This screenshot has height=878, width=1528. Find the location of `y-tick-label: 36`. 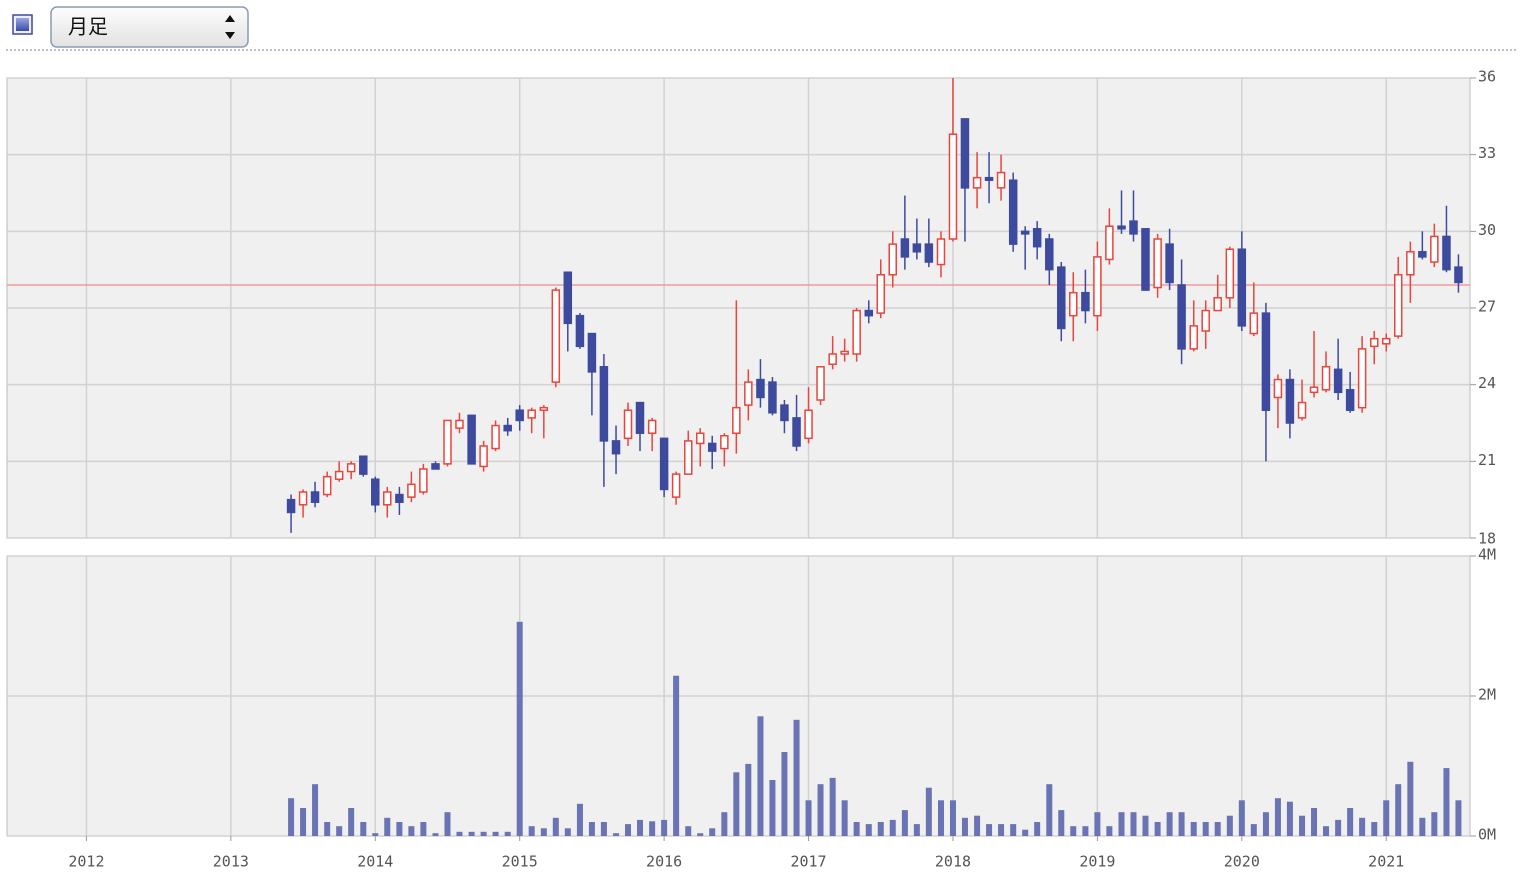

y-tick-label: 36 is located at coordinates (1487, 77).